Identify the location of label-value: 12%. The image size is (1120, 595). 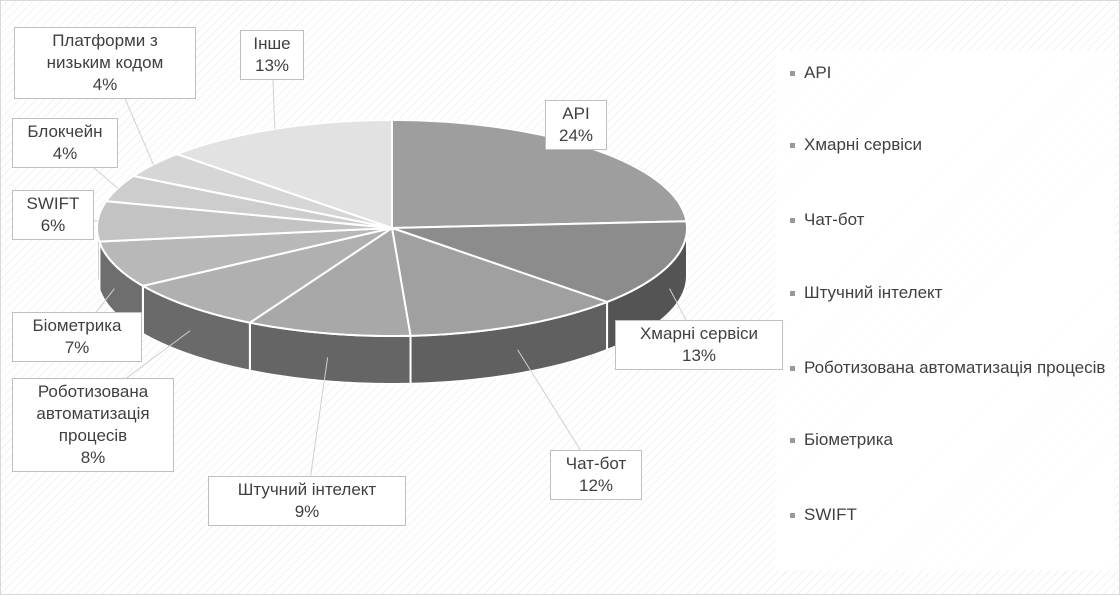
(596, 485).